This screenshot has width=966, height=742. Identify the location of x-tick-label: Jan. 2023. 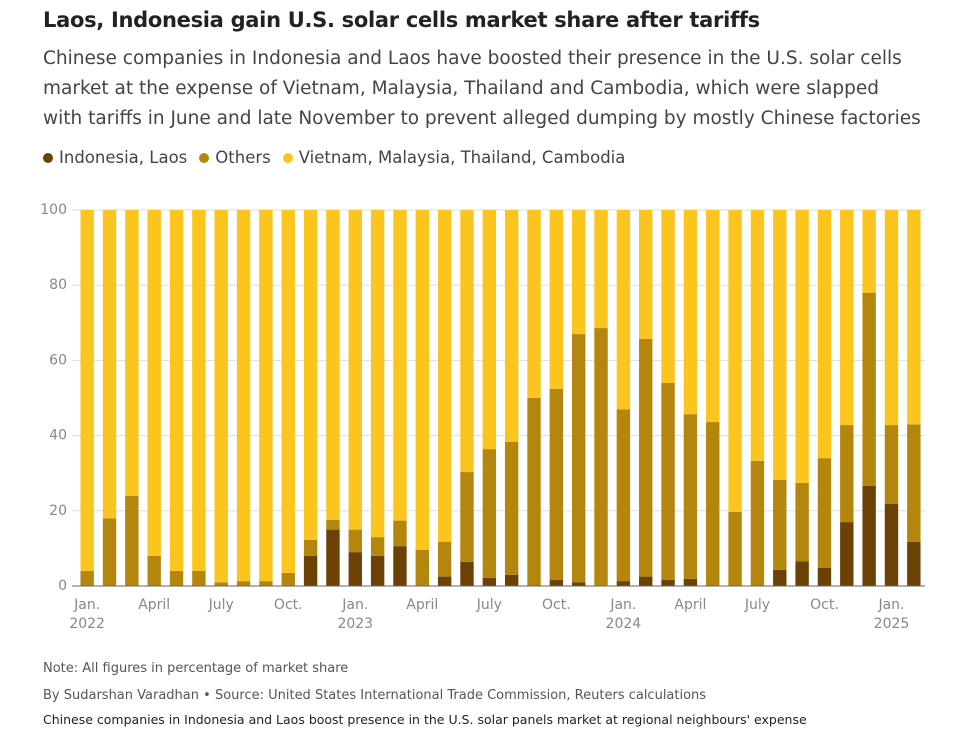
(355, 614).